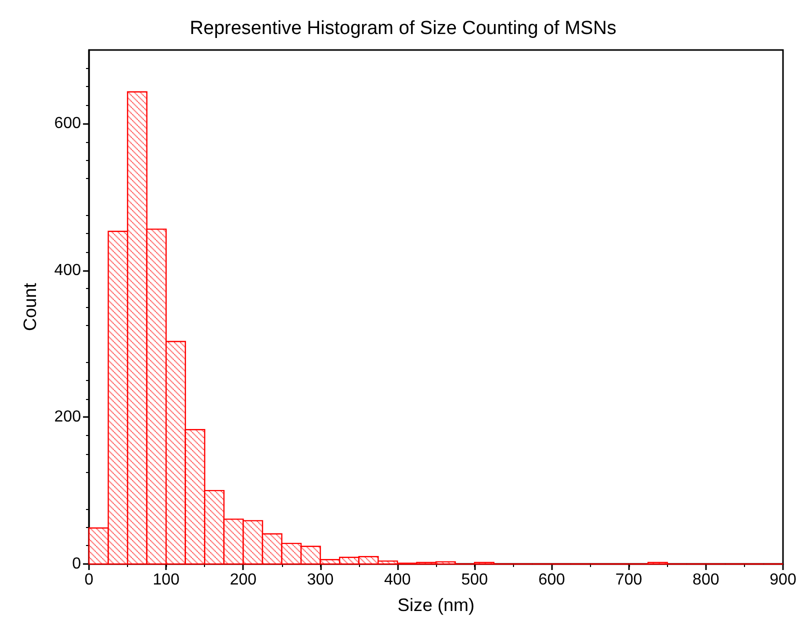  What do you see at coordinates (89, 580) in the screenshot?
I see `x-tick-label: 0` at bounding box center [89, 580].